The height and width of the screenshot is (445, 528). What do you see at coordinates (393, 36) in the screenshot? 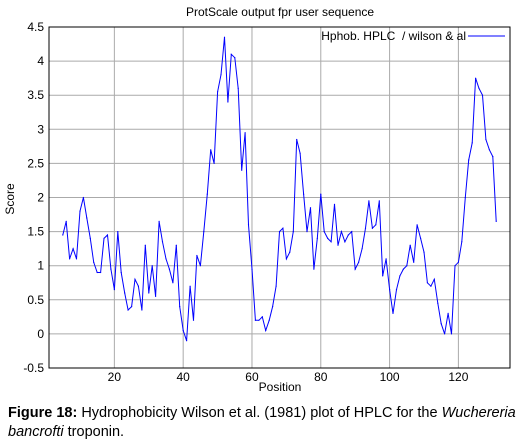
I see `legend-label: Hphob. HPLC / wilson & al` at bounding box center [393, 36].